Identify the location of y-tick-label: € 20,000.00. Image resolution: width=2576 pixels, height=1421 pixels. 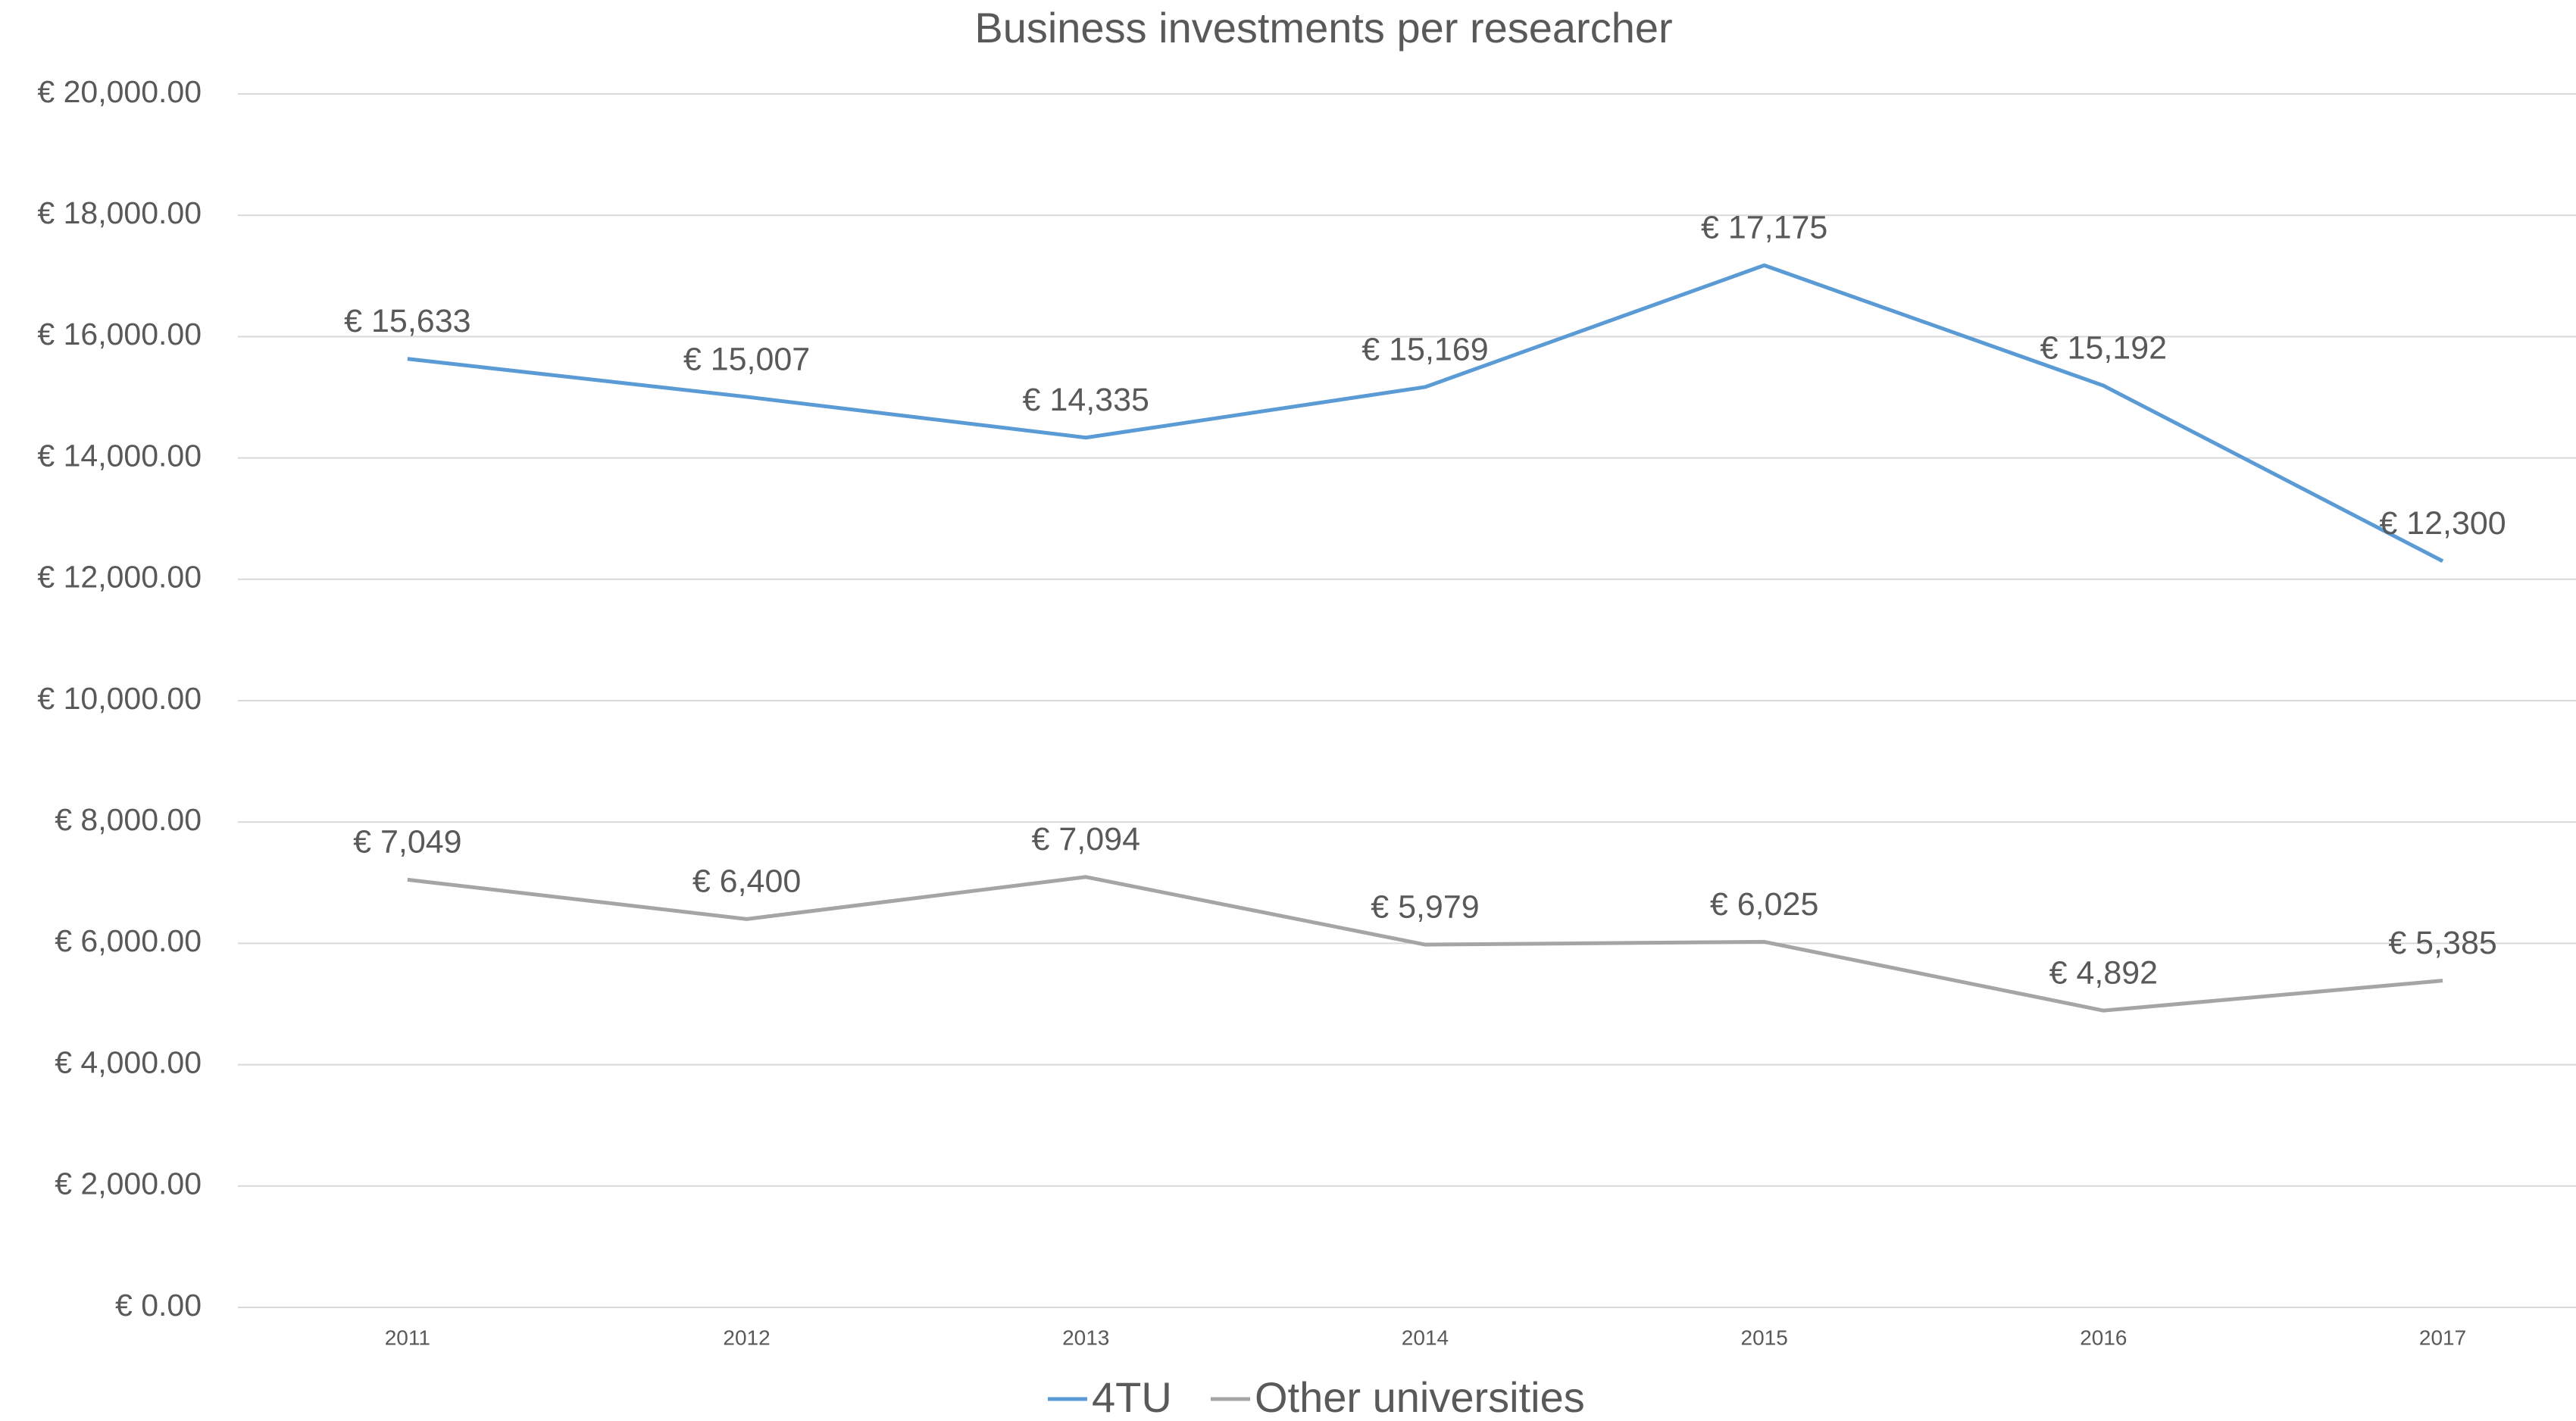
(119, 91).